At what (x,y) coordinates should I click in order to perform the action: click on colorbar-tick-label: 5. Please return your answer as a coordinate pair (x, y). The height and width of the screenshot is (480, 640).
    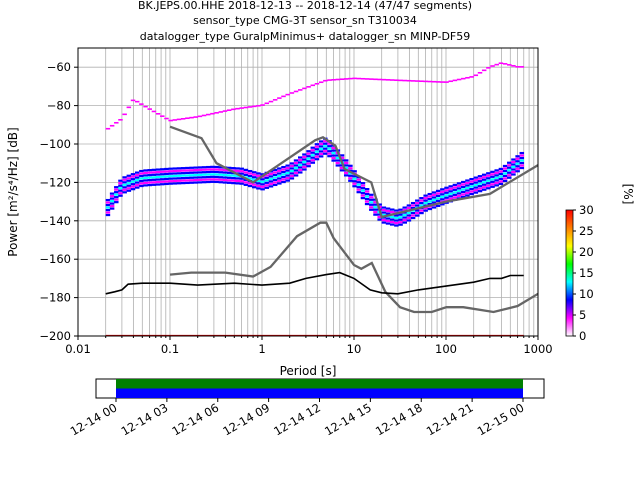
    Looking at the image, I should click on (582, 315).